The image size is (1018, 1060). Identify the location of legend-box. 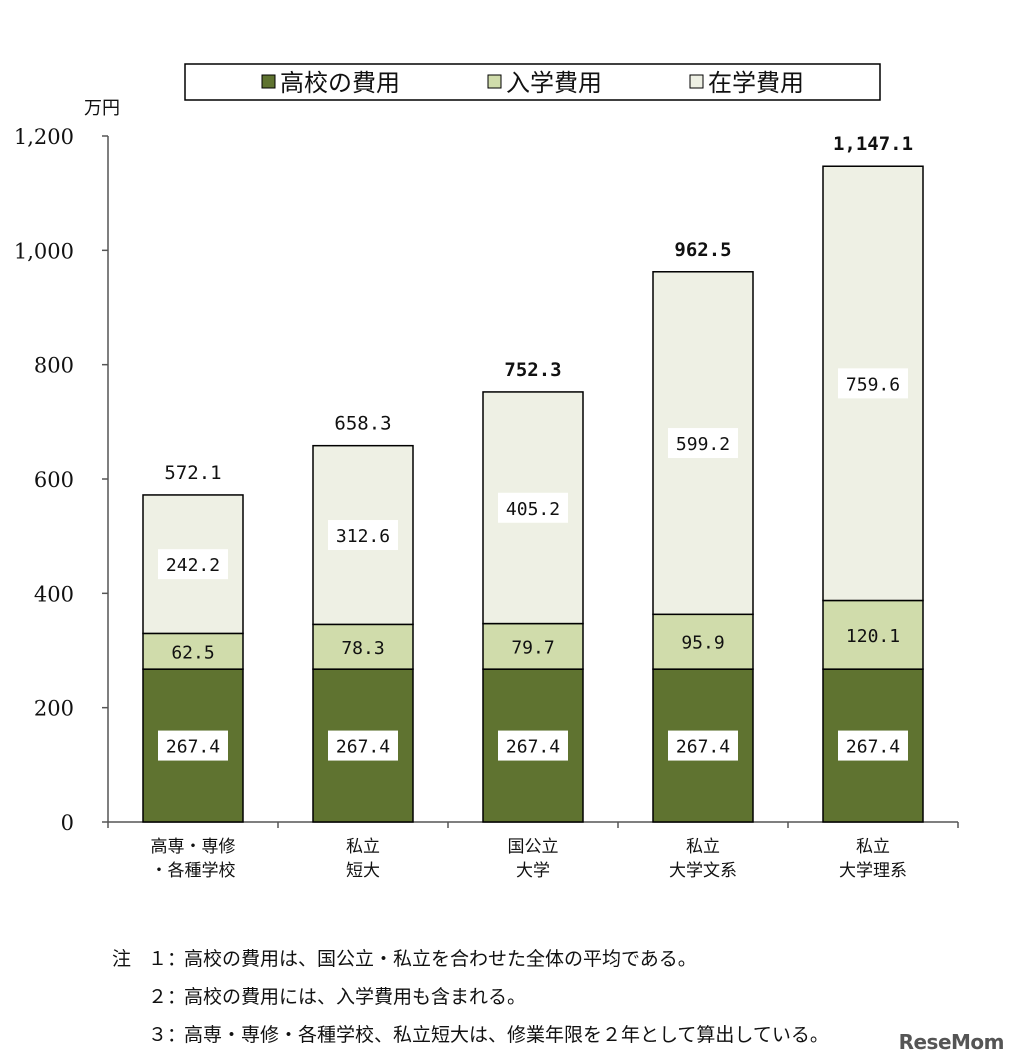
(532, 82).